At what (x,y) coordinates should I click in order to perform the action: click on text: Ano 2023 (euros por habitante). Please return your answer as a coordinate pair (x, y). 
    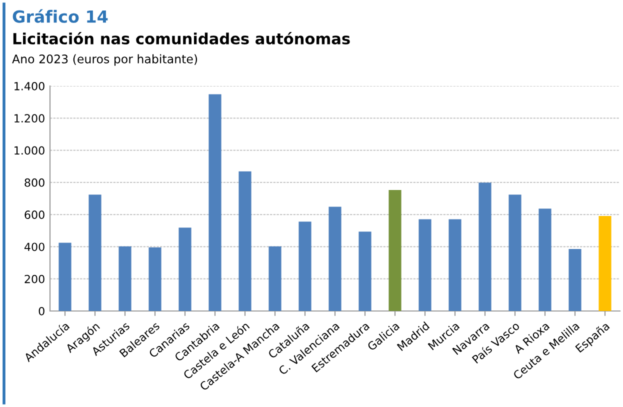
    Looking at the image, I should click on (105, 60).